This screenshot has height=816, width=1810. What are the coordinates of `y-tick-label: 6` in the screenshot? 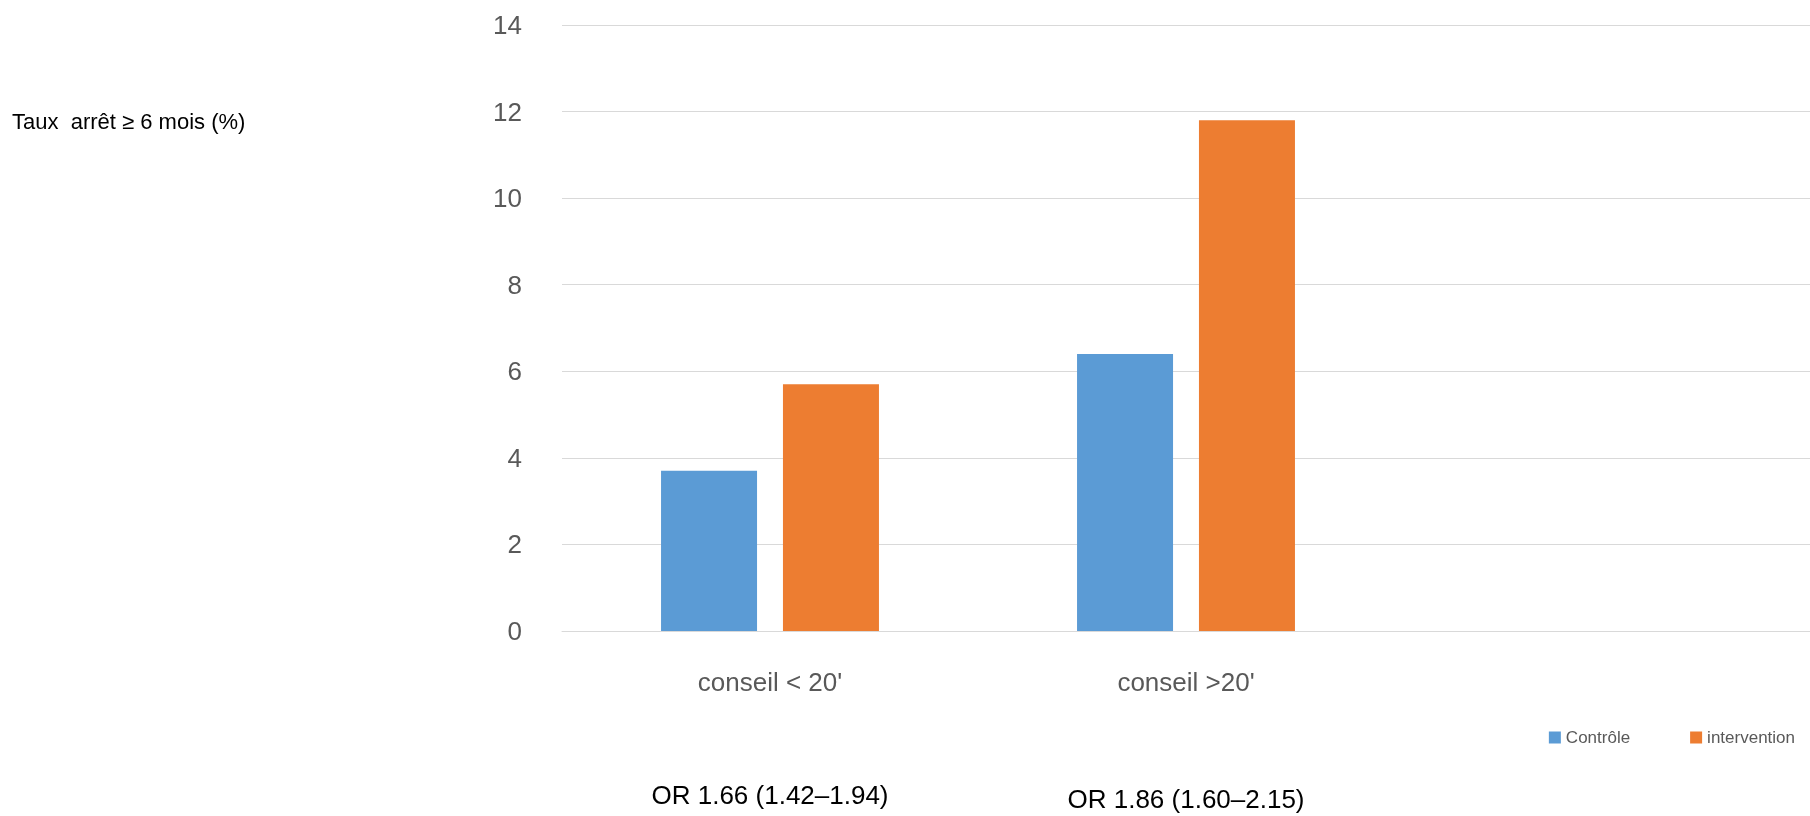 It's located at (514, 371).